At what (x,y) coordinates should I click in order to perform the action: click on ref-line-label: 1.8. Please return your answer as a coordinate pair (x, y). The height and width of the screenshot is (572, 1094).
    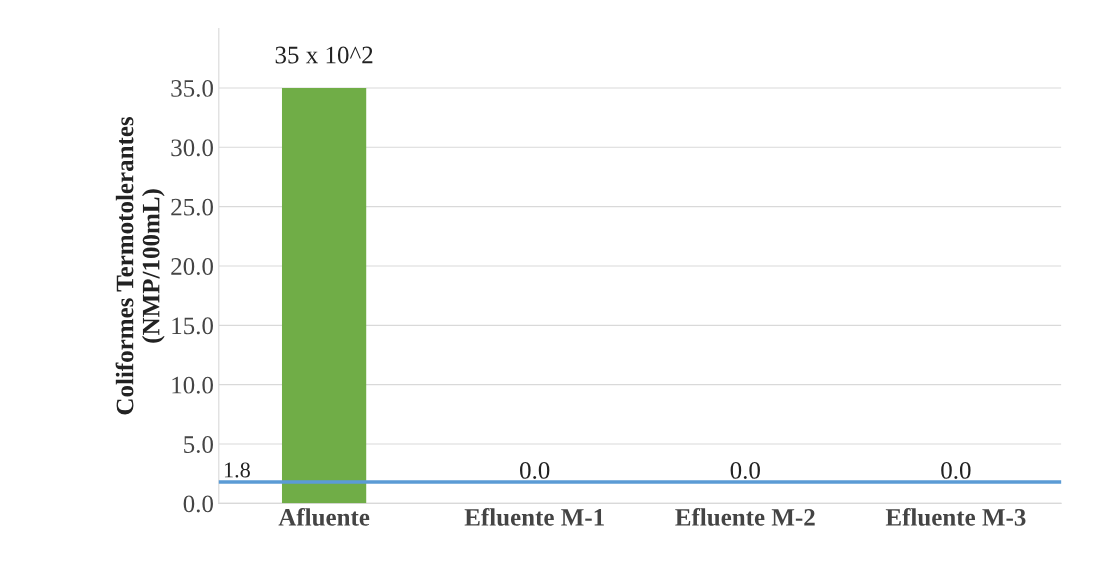
    Looking at the image, I should click on (237, 470).